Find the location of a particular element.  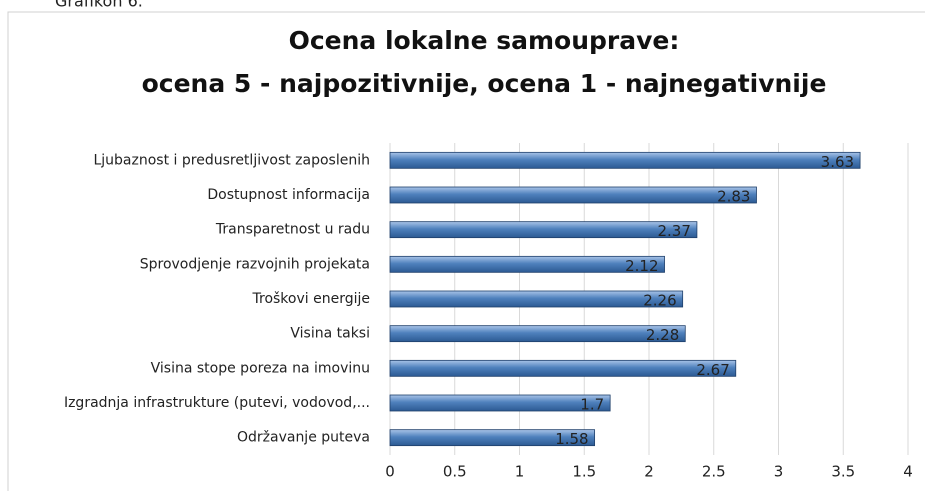

y-tick-label: Održavanje puteva is located at coordinates (303, 438).